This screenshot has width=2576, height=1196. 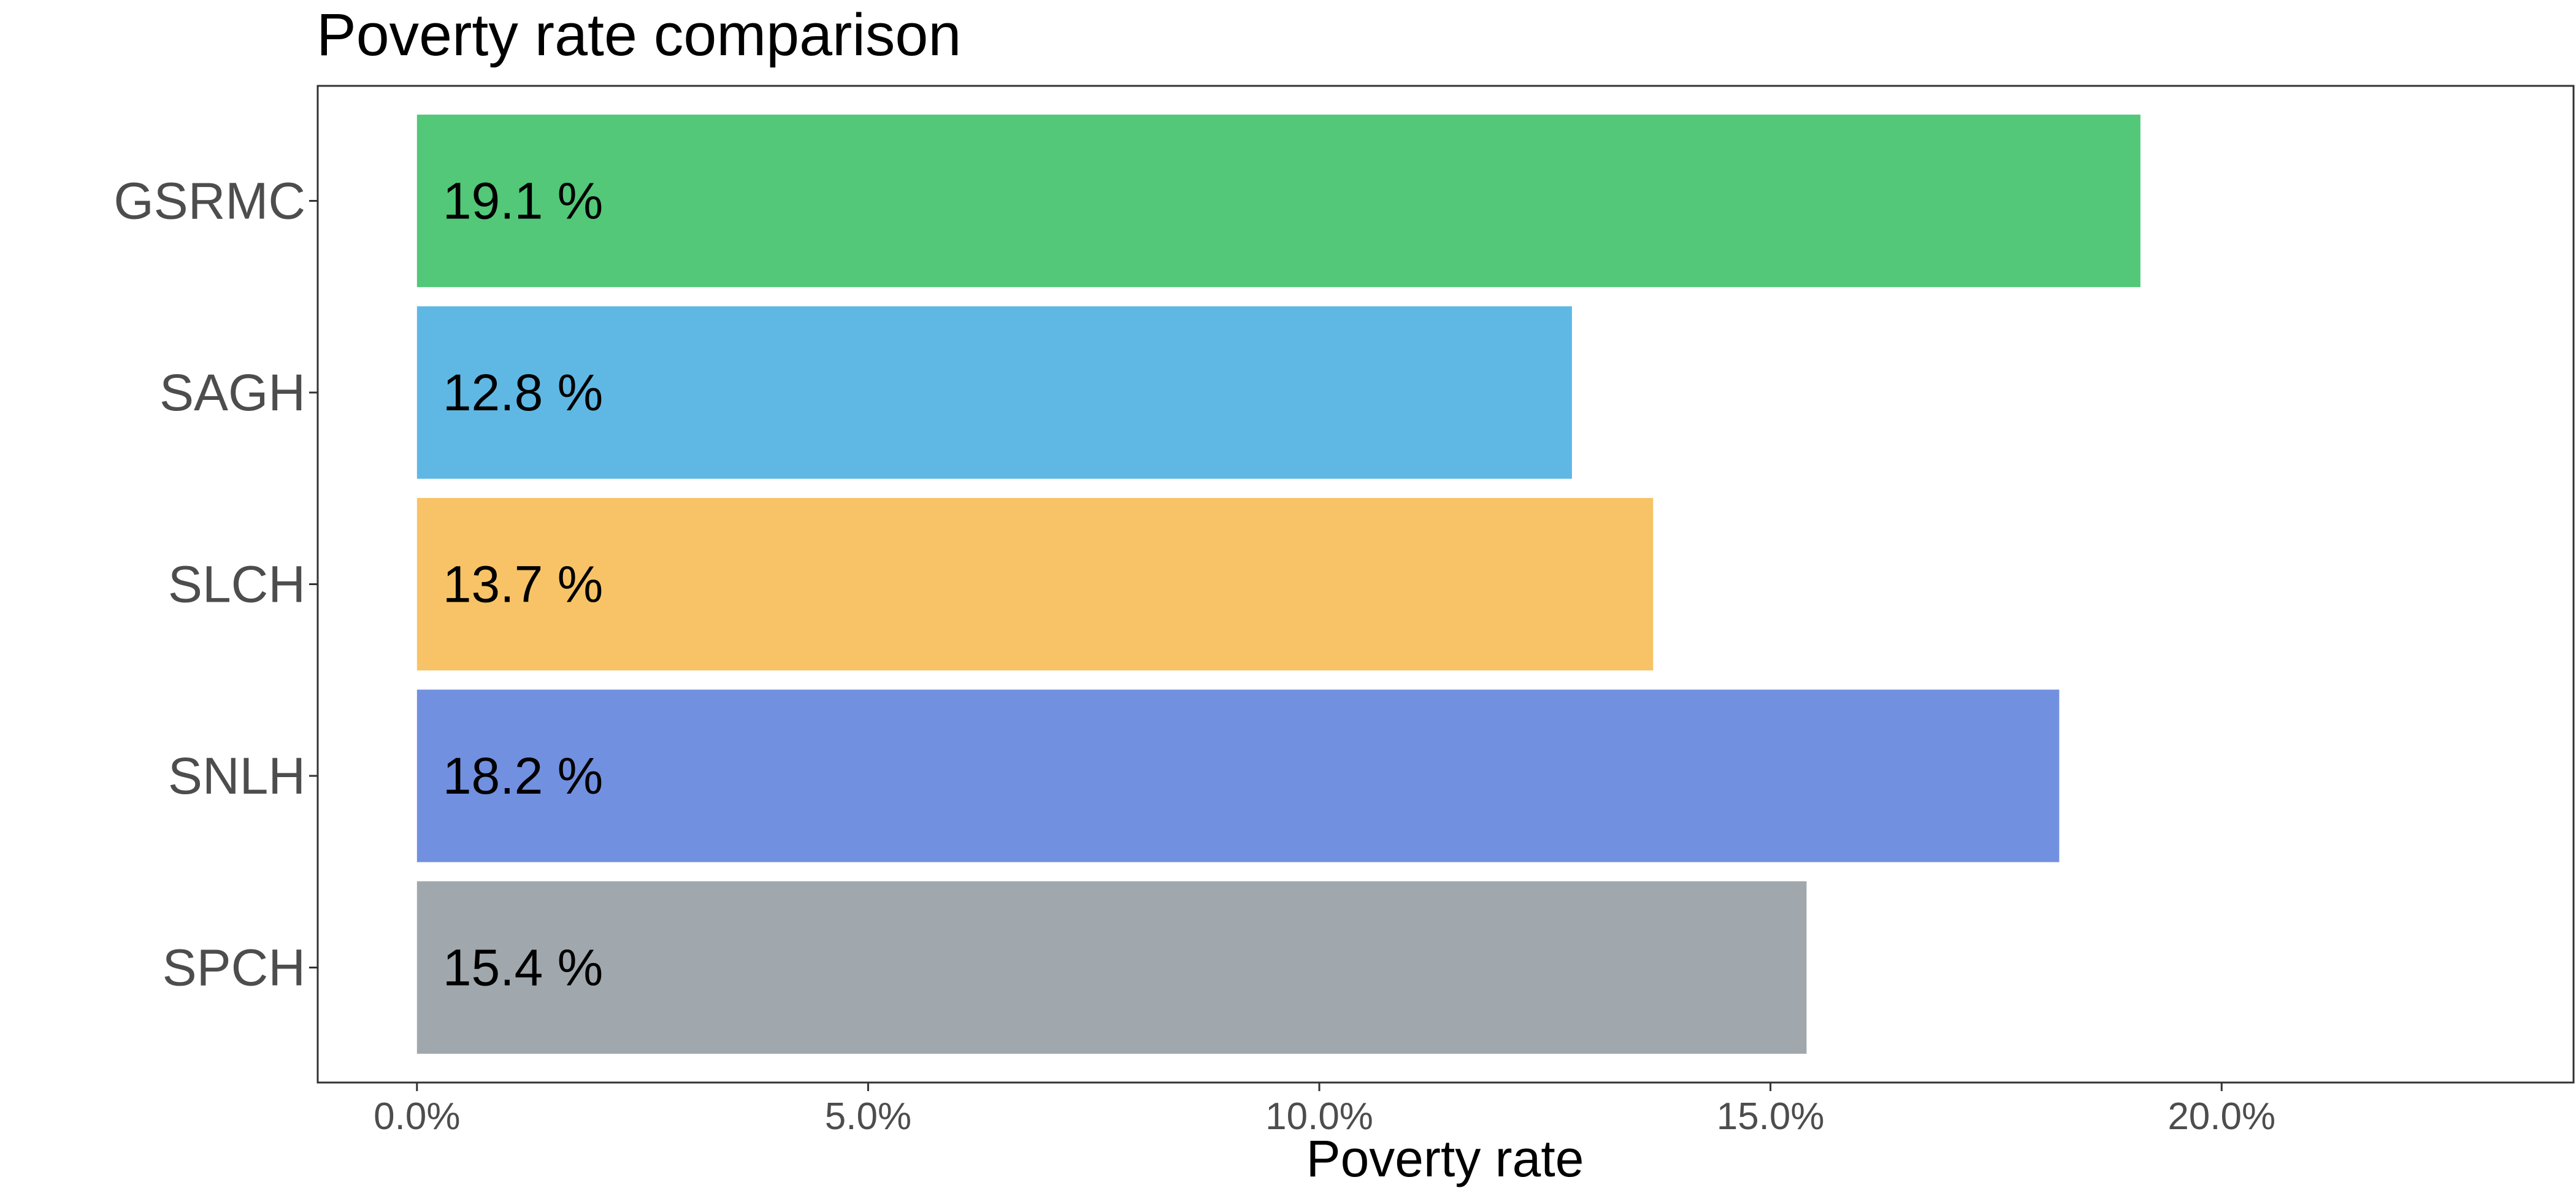 What do you see at coordinates (523, 392) in the screenshot?
I see `data-label-sagh: 12.8 %` at bounding box center [523, 392].